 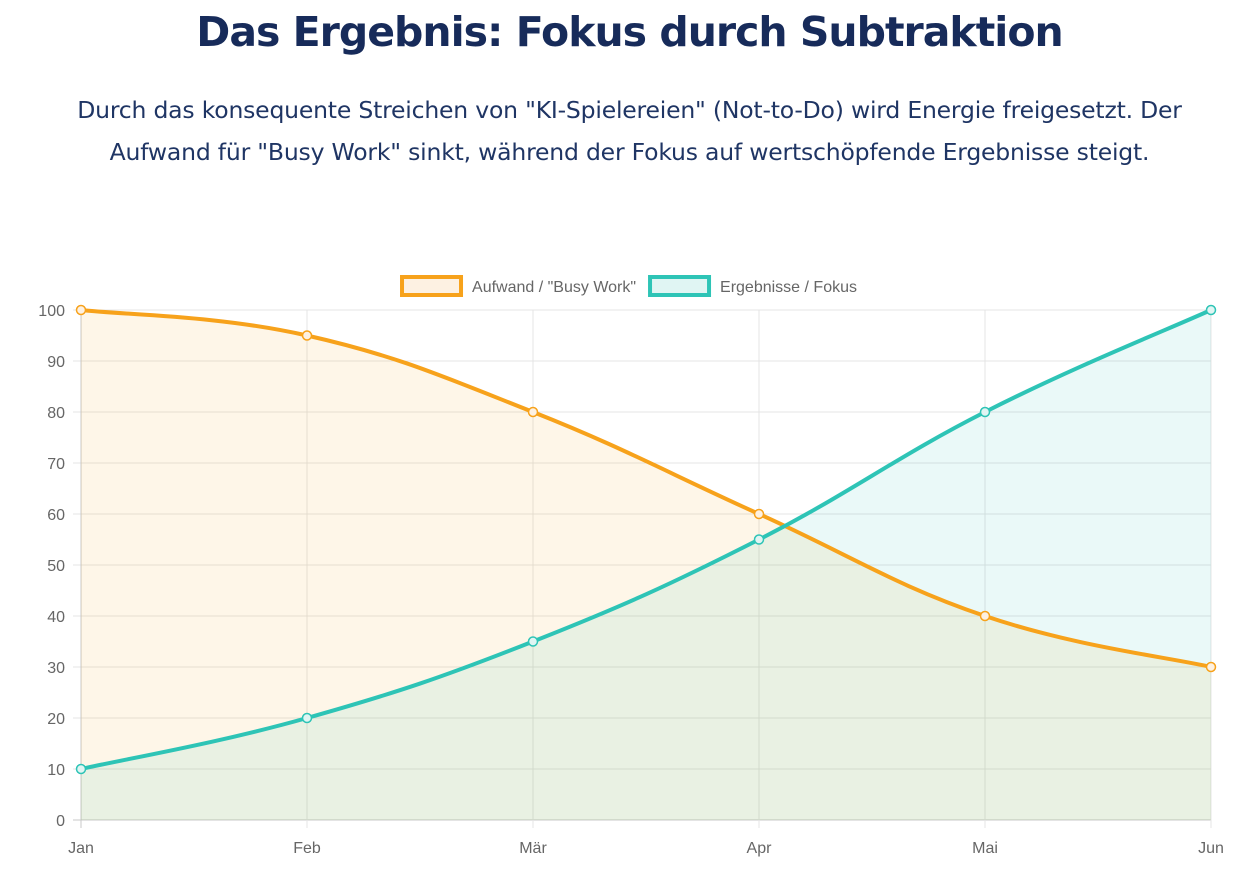 What do you see at coordinates (760, 848) in the screenshot?
I see `x-tick-label: Apr` at bounding box center [760, 848].